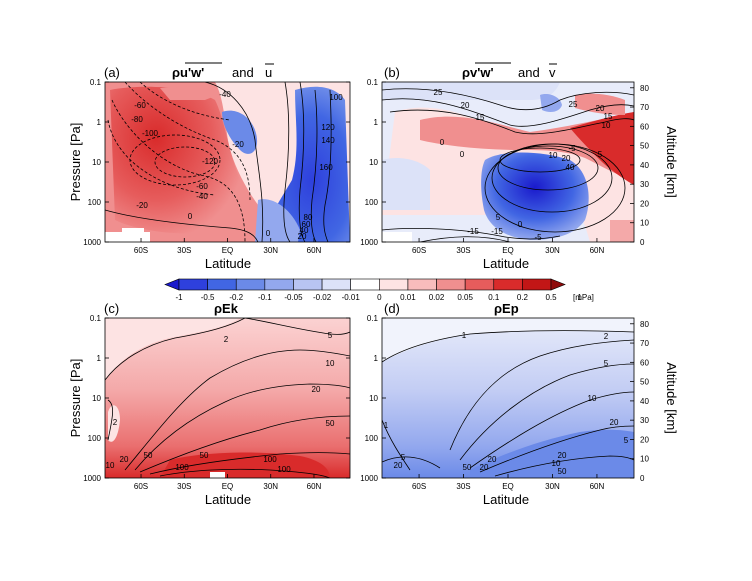 This screenshot has height=581, width=752. What do you see at coordinates (172, 284) in the screenshot?
I see `colorbar-min-arrow` at bounding box center [172, 284].